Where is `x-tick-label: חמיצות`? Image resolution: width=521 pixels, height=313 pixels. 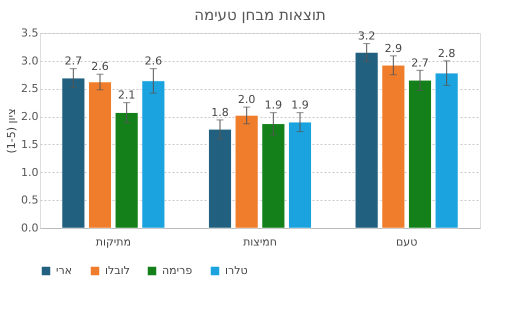 x-tick-label: חמיצות is located at coordinates (260, 242).